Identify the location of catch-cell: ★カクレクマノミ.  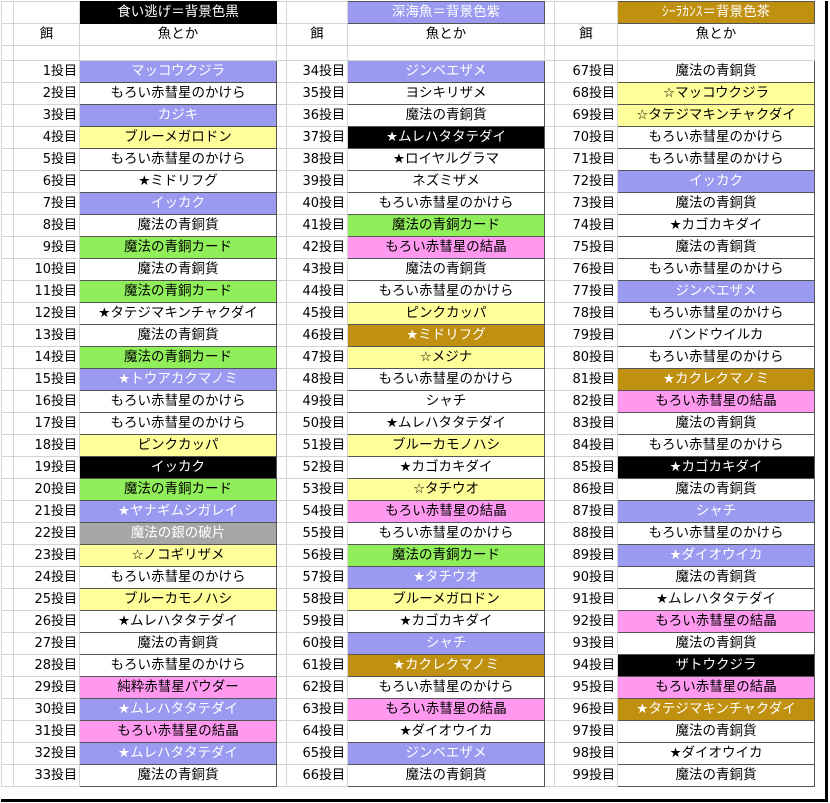
(446, 665).